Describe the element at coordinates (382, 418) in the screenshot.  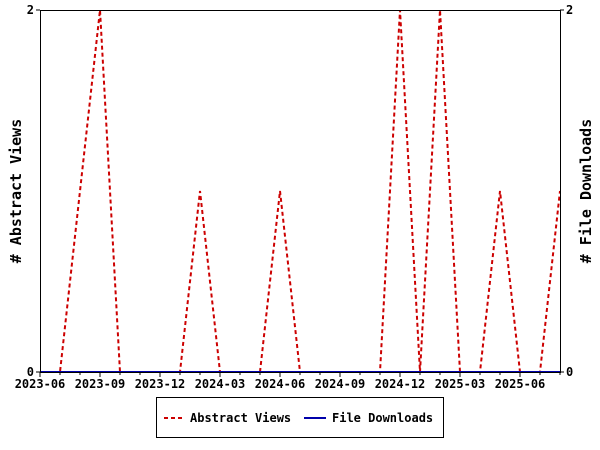
I see `legend-label-file-downloads: File Downloads` at that location.